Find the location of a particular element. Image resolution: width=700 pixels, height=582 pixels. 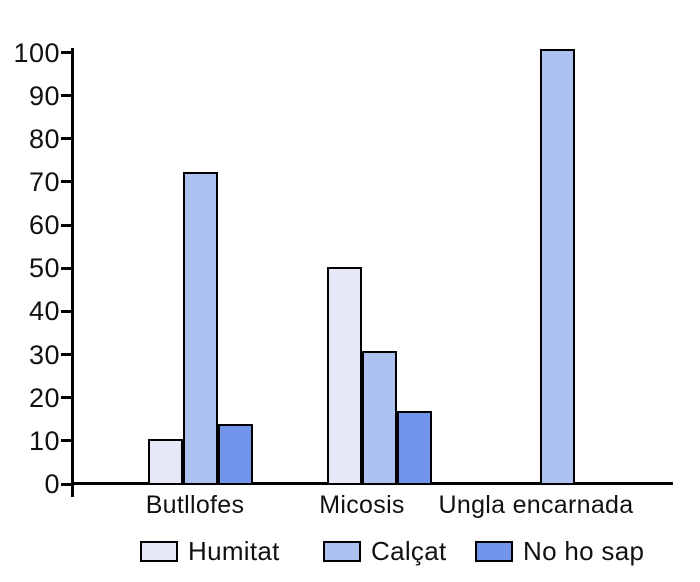

y-tick-label: 40 is located at coordinates (44, 311).